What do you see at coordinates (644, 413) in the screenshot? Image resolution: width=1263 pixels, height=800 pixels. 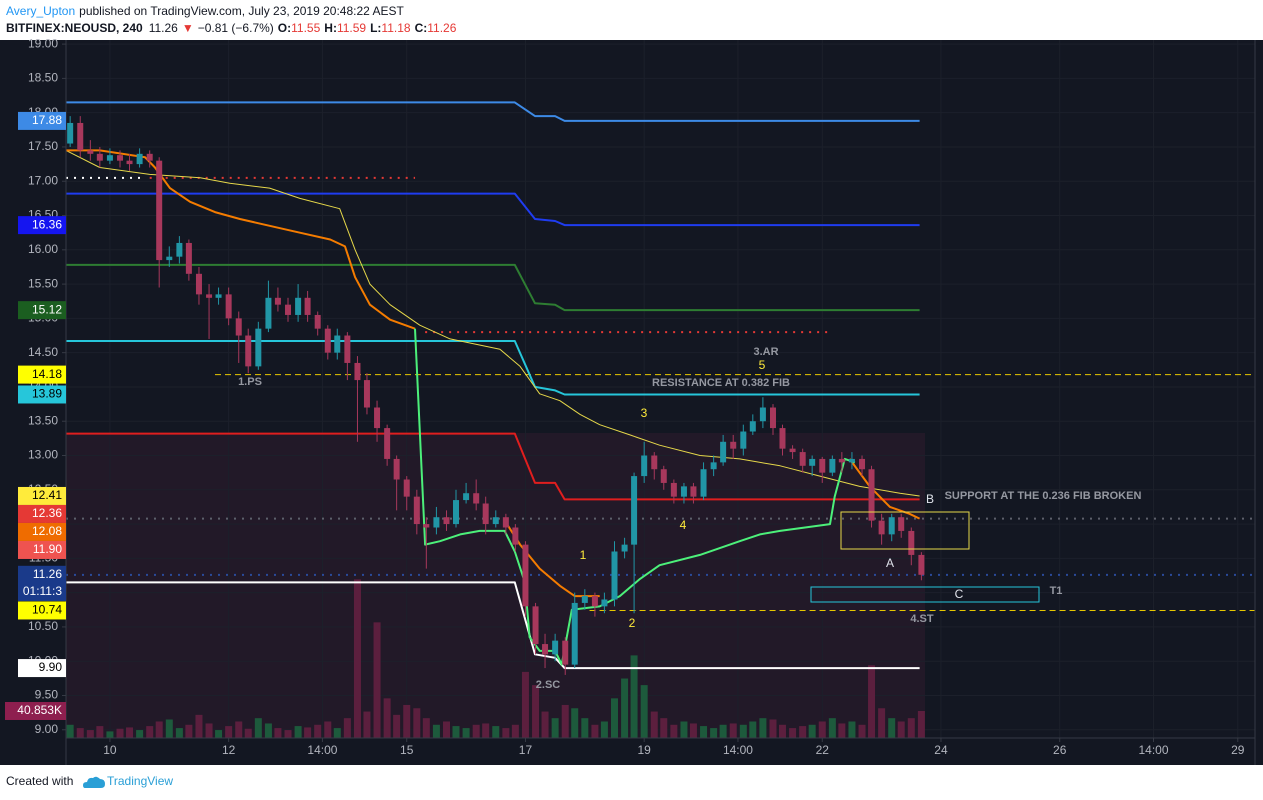 I see `wave-label: 3` at bounding box center [644, 413].